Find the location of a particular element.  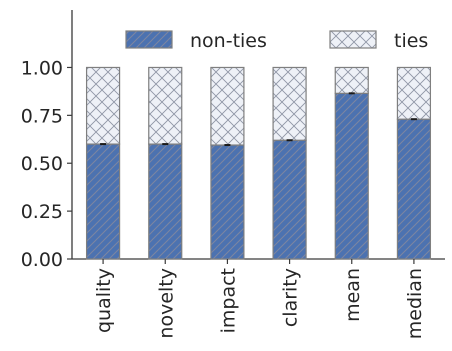

y-tick-label: 0.75 is located at coordinates (42, 116).